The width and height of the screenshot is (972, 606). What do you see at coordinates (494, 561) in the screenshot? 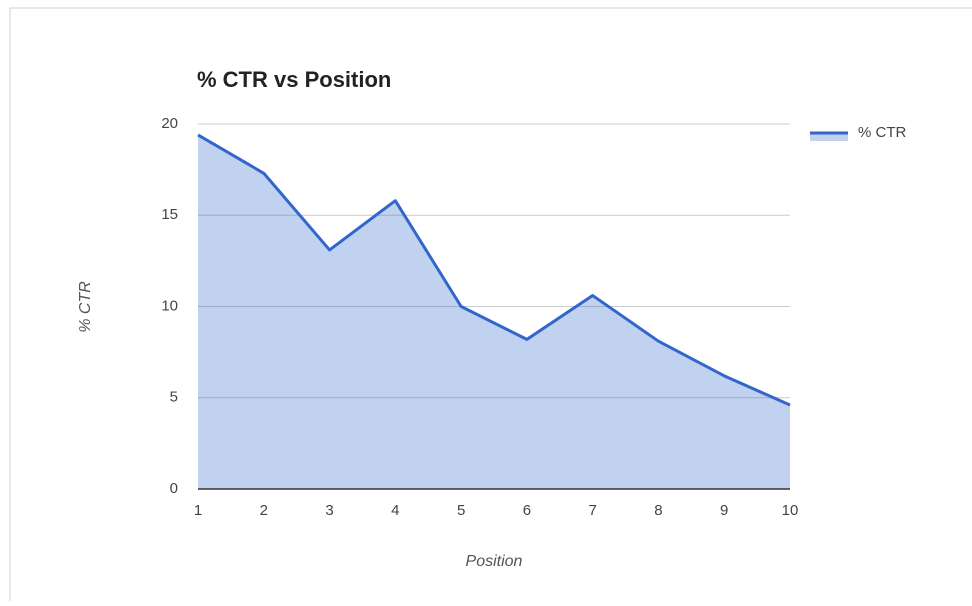
I see `x-axis-title: Position` at bounding box center [494, 561].